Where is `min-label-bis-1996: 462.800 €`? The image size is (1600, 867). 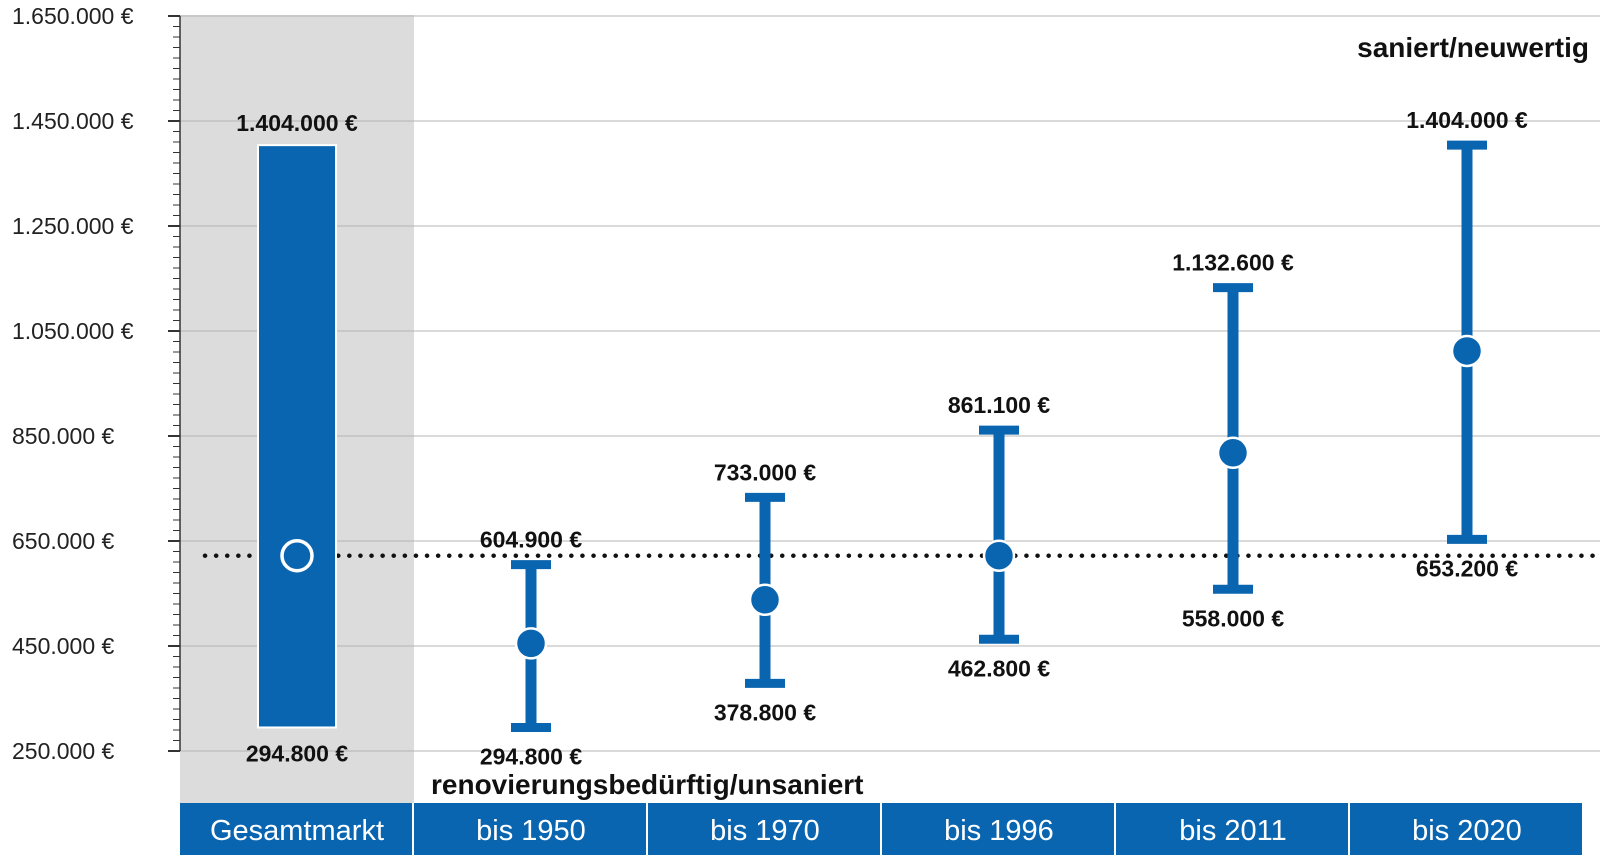 min-label-bis-1996: 462.800 € is located at coordinates (999, 668).